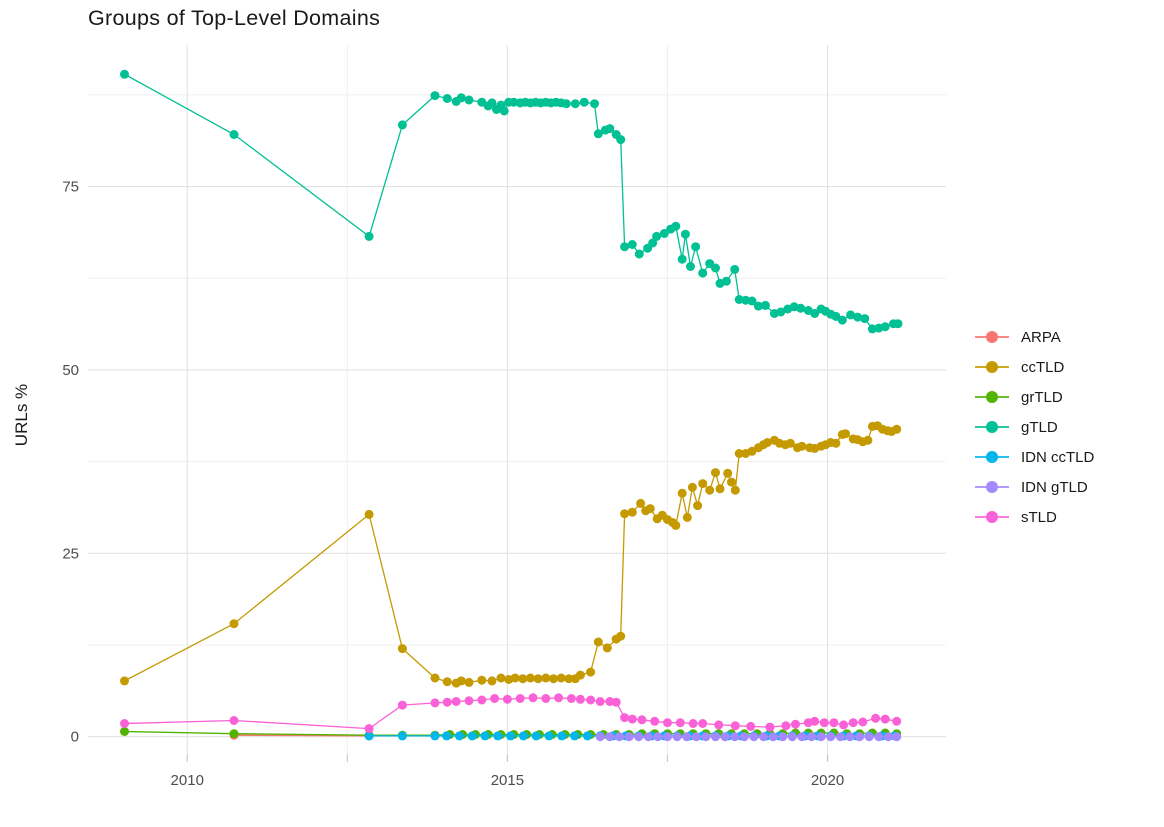  Describe the element at coordinates (1034, 517) in the screenshot. I see `legend-item-stld: sTLD` at that location.